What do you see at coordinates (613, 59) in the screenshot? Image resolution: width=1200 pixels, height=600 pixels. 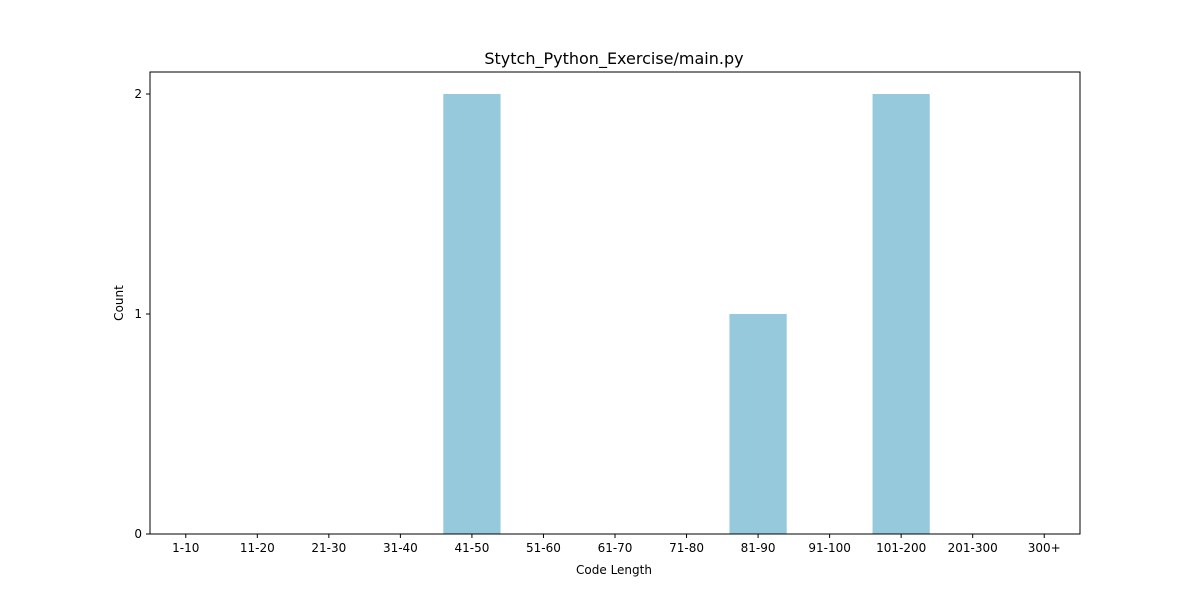 I see `chart-title: Stytch_Python_Exercise/main.py` at bounding box center [613, 59].